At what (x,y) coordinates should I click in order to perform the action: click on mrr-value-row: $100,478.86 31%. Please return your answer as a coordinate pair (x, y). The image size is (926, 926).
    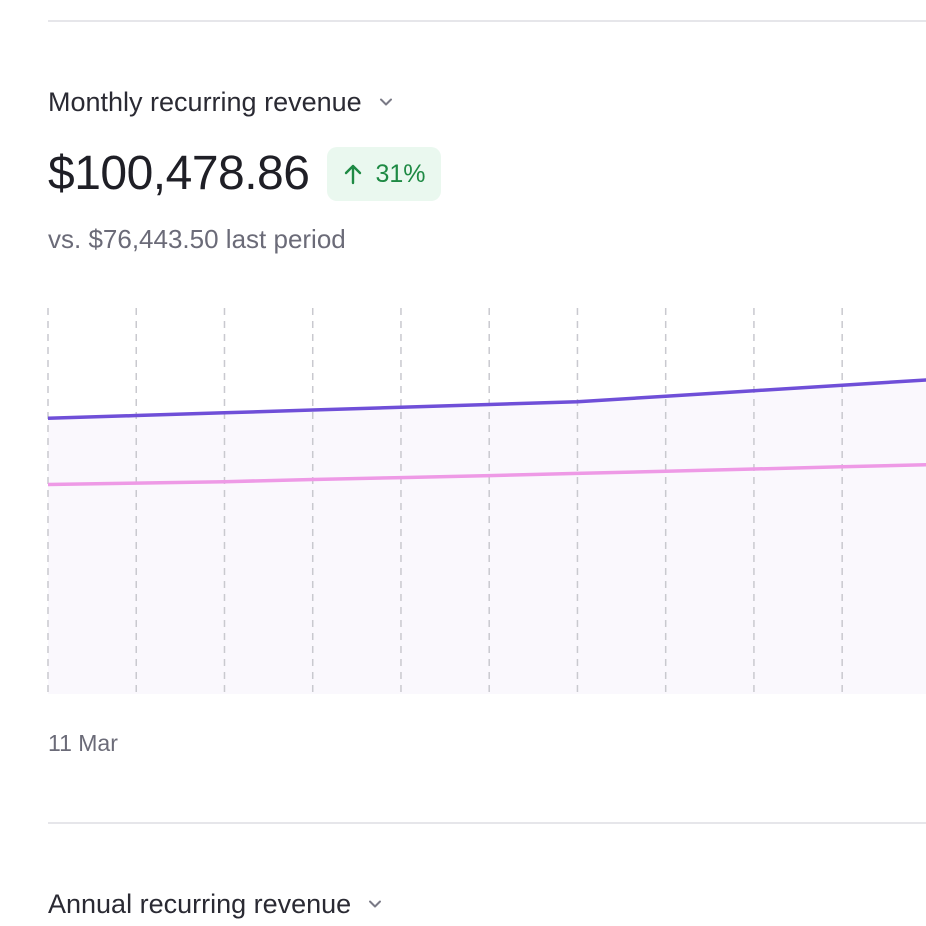
    Looking at the image, I should click on (245, 174).